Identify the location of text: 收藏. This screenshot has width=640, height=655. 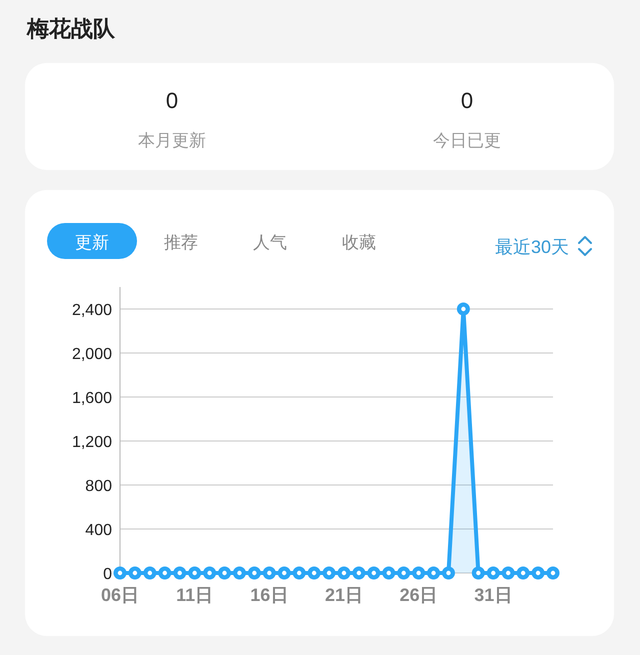
(359, 242).